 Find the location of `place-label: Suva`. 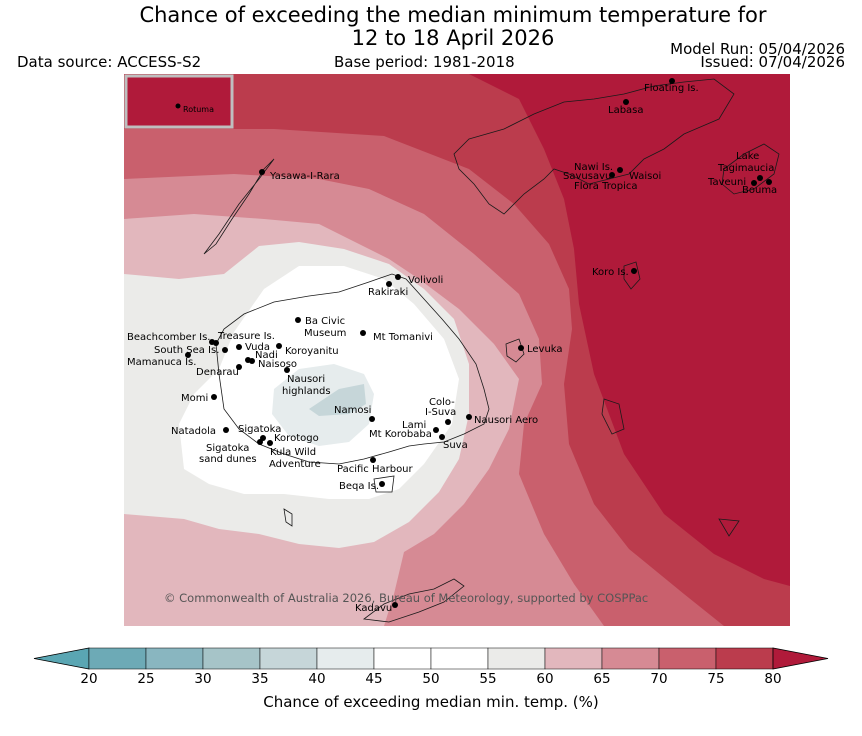

place-label: Suva is located at coordinates (455, 445).